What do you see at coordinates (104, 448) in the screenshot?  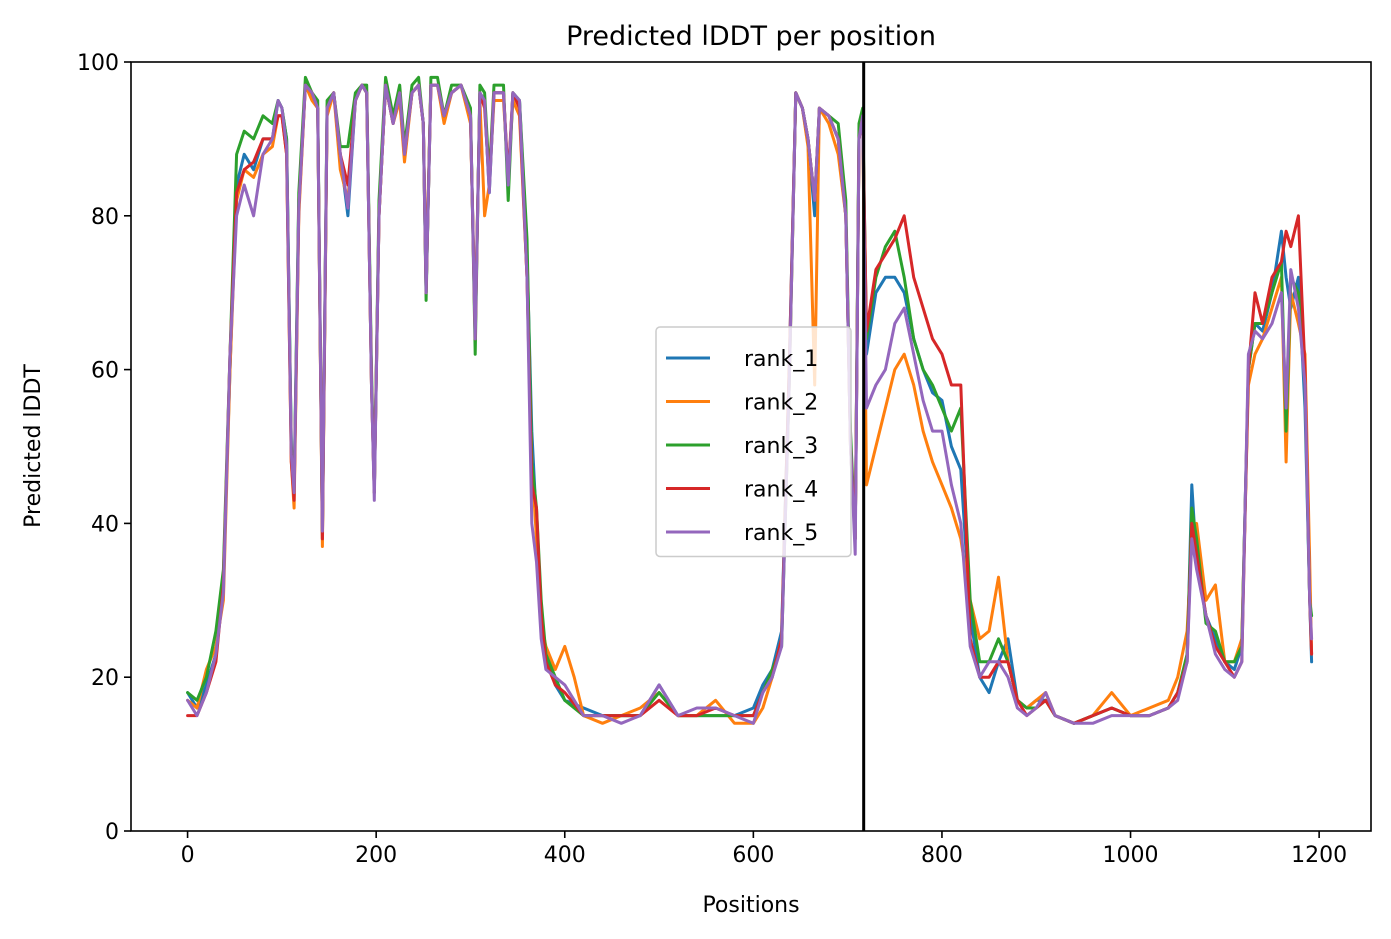 I see `y-axis: 0 20 40 60 80 100` at bounding box center [104, 448].